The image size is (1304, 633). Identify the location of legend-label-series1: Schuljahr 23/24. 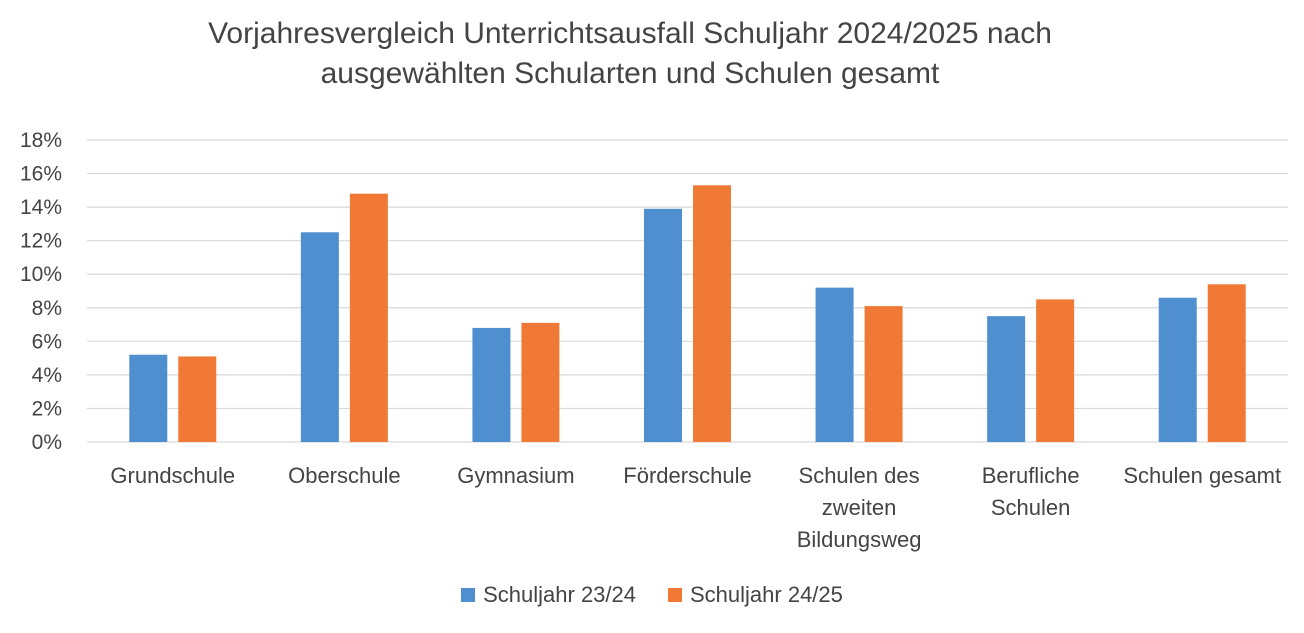
(559, 594).